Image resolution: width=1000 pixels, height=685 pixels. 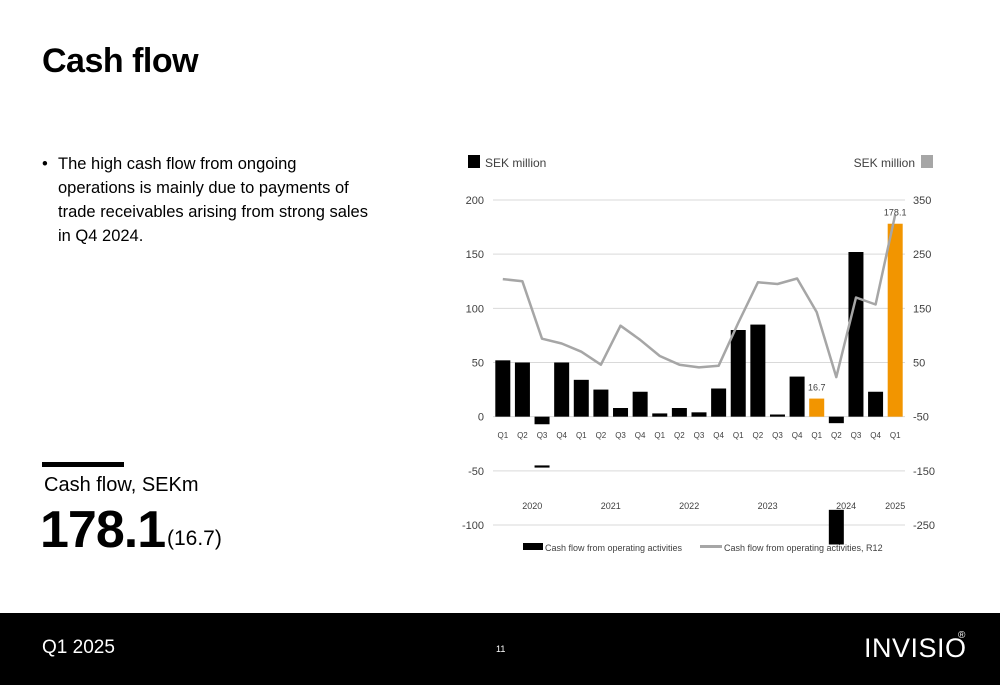 I want to click on y-right-tick-label: -50, so click(x=921, y=418).